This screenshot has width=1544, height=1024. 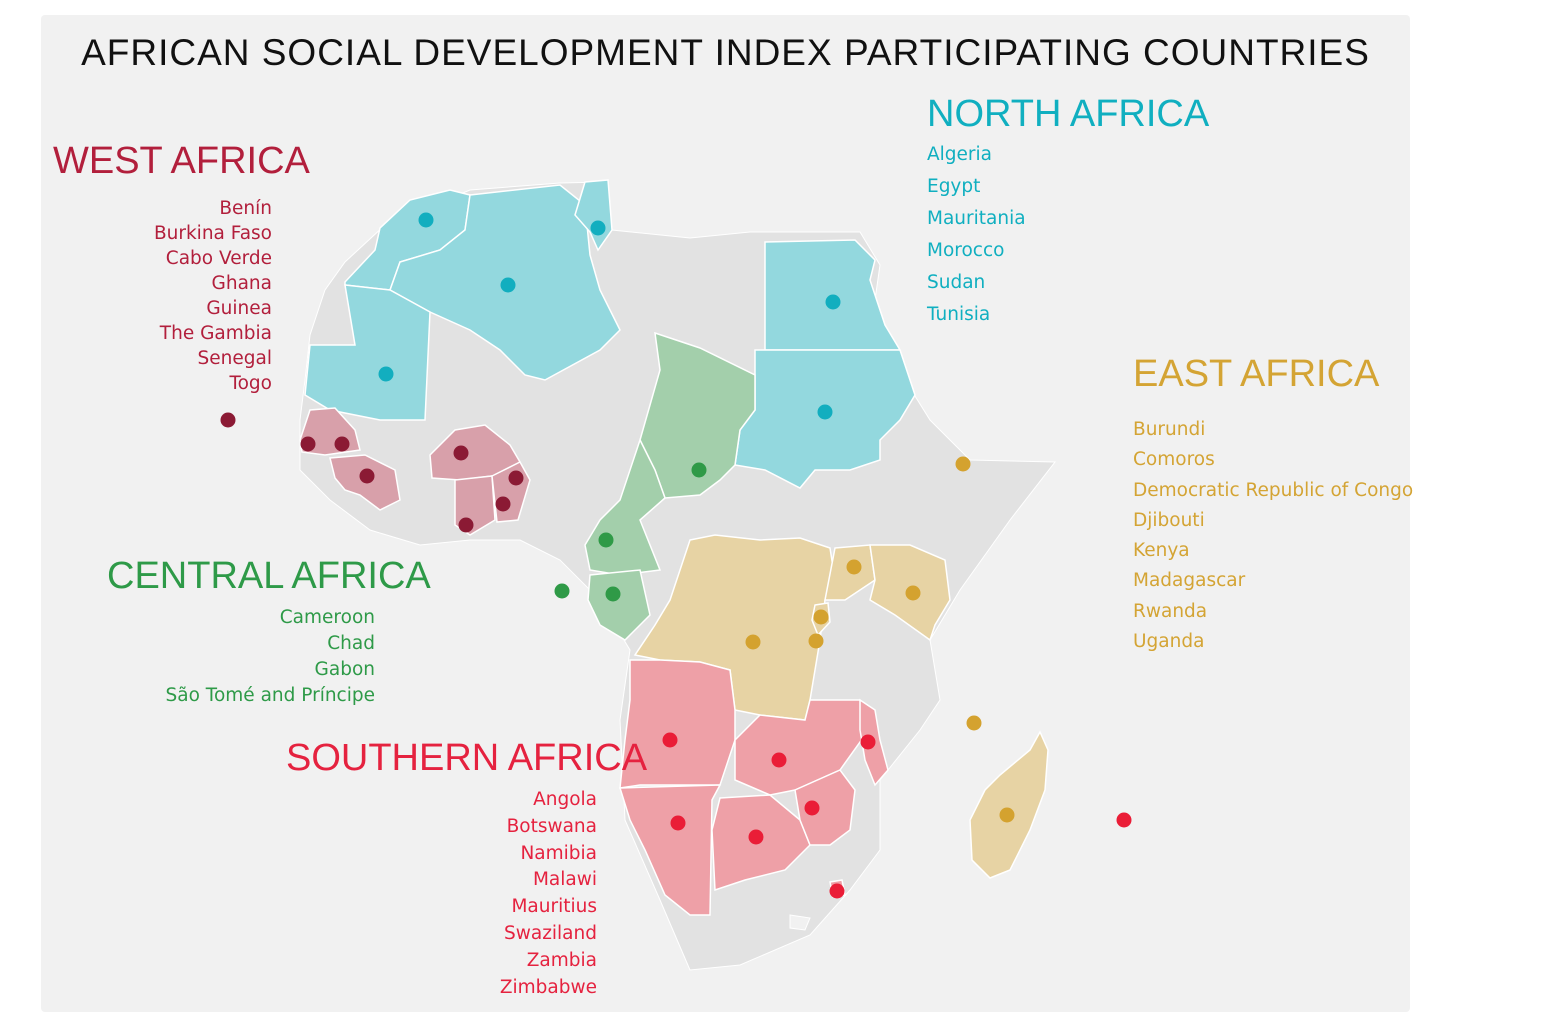 I want to click on southern-africa-countries, so click(x=753, y=787).